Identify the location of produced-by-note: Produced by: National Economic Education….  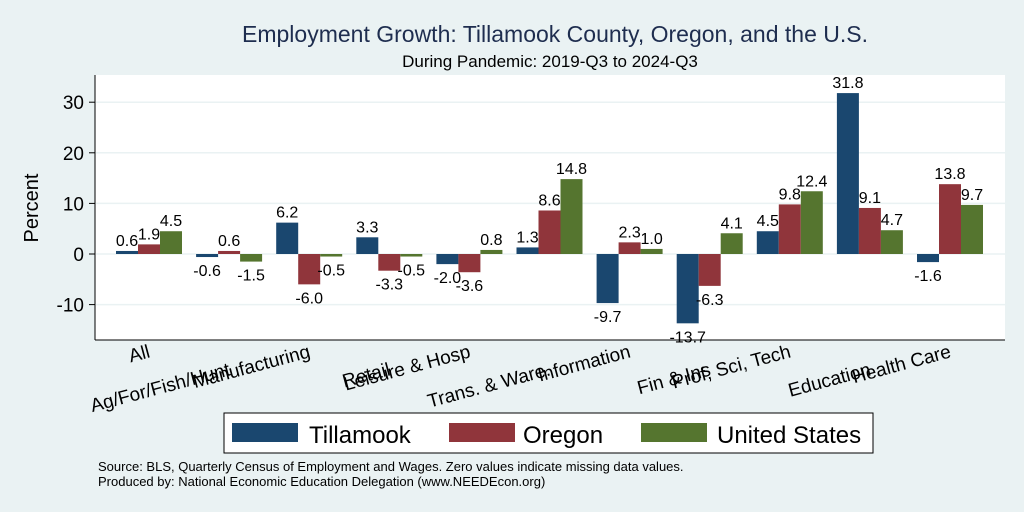
(321, 481).